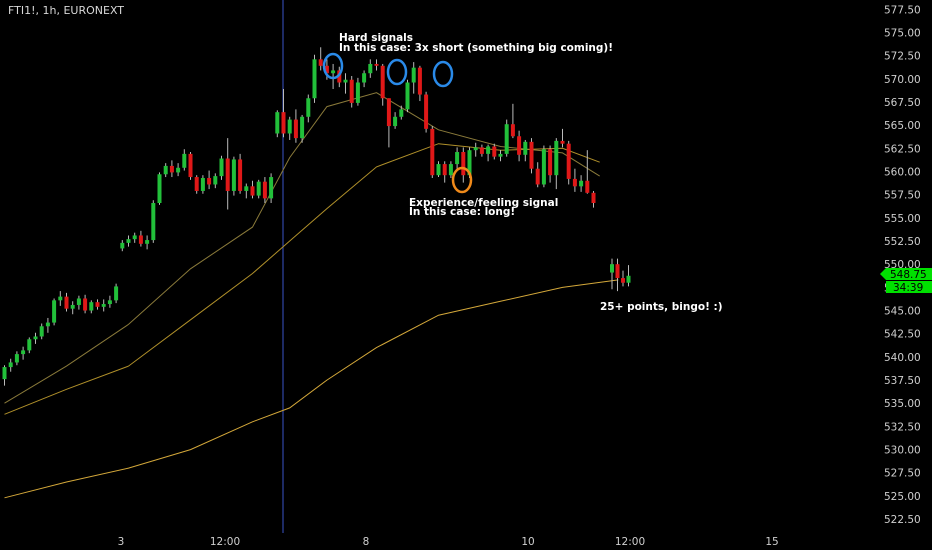  What do you see at coordinates (902, 57) in the screenshot?
I see `price-tick-label: 572.50` at bounding box center [902, 57].